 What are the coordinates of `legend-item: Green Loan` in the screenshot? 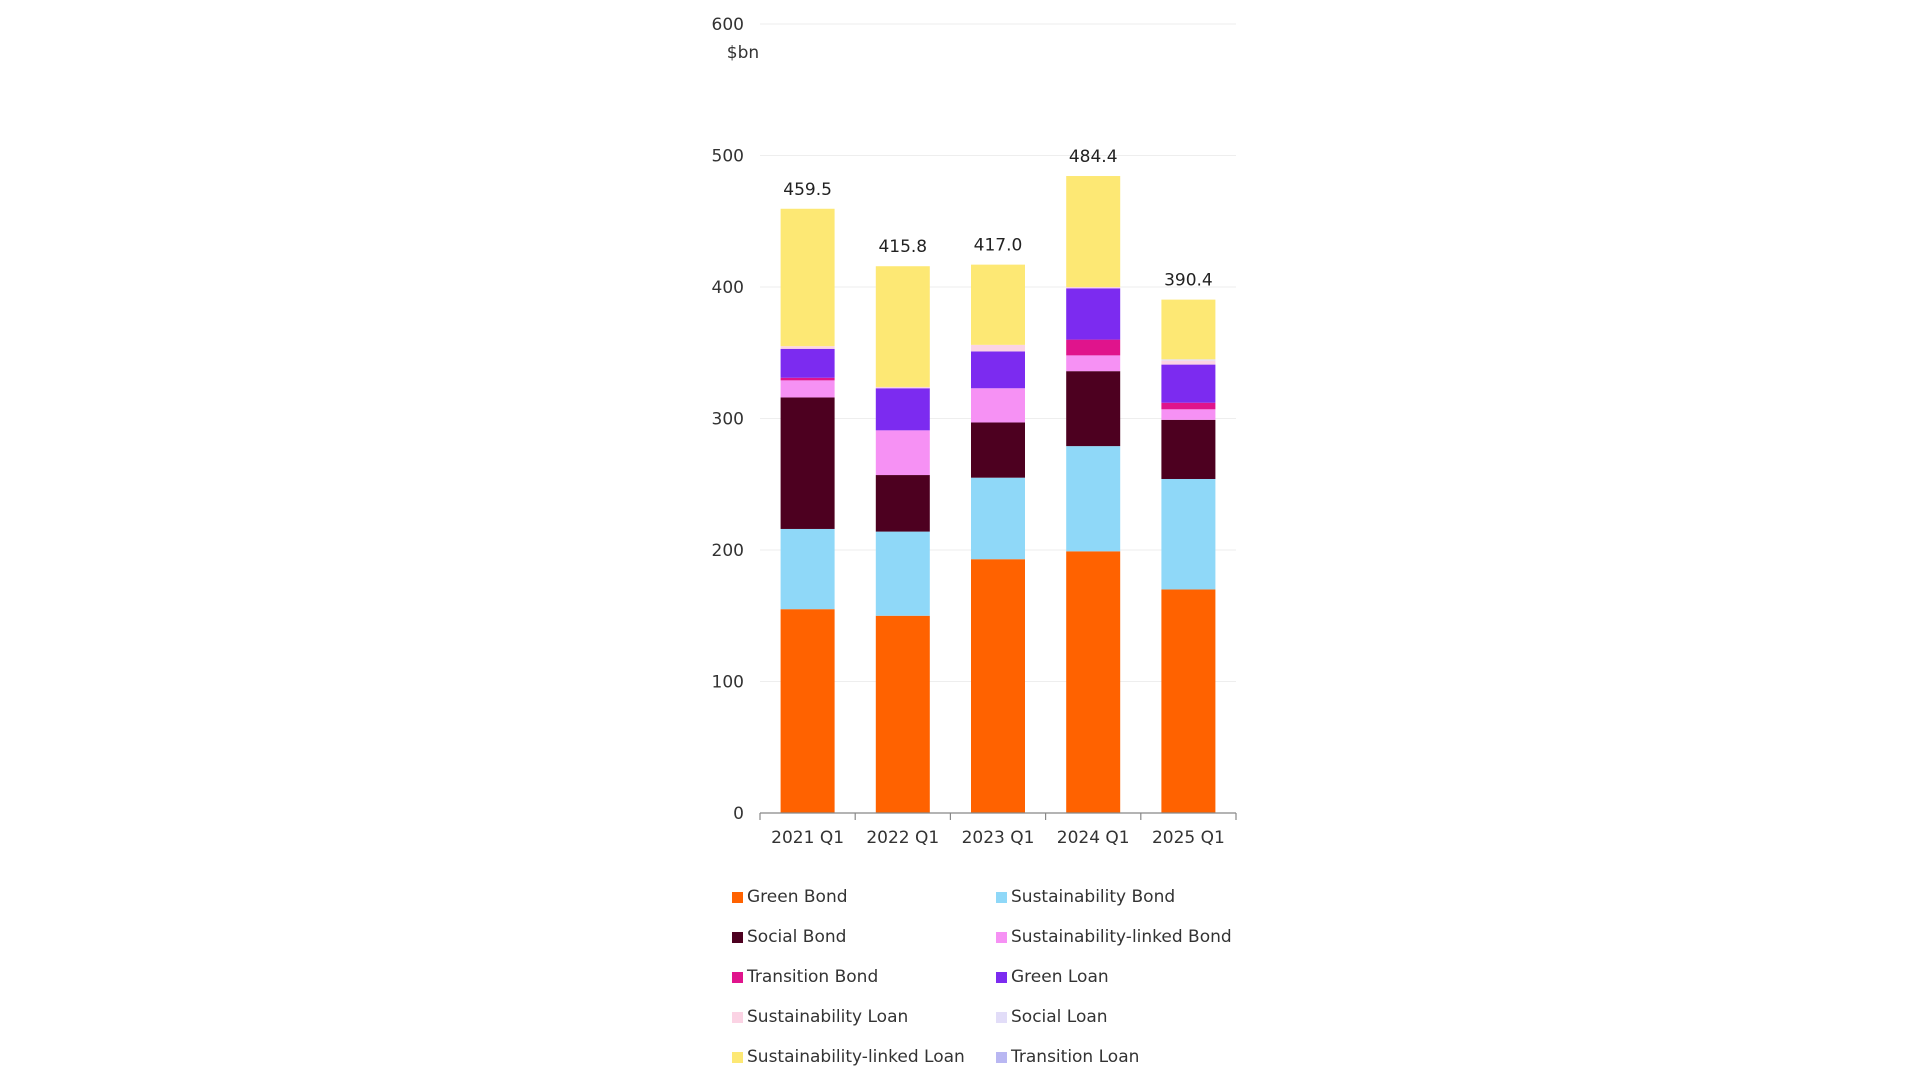 It's located at (1052, 977).